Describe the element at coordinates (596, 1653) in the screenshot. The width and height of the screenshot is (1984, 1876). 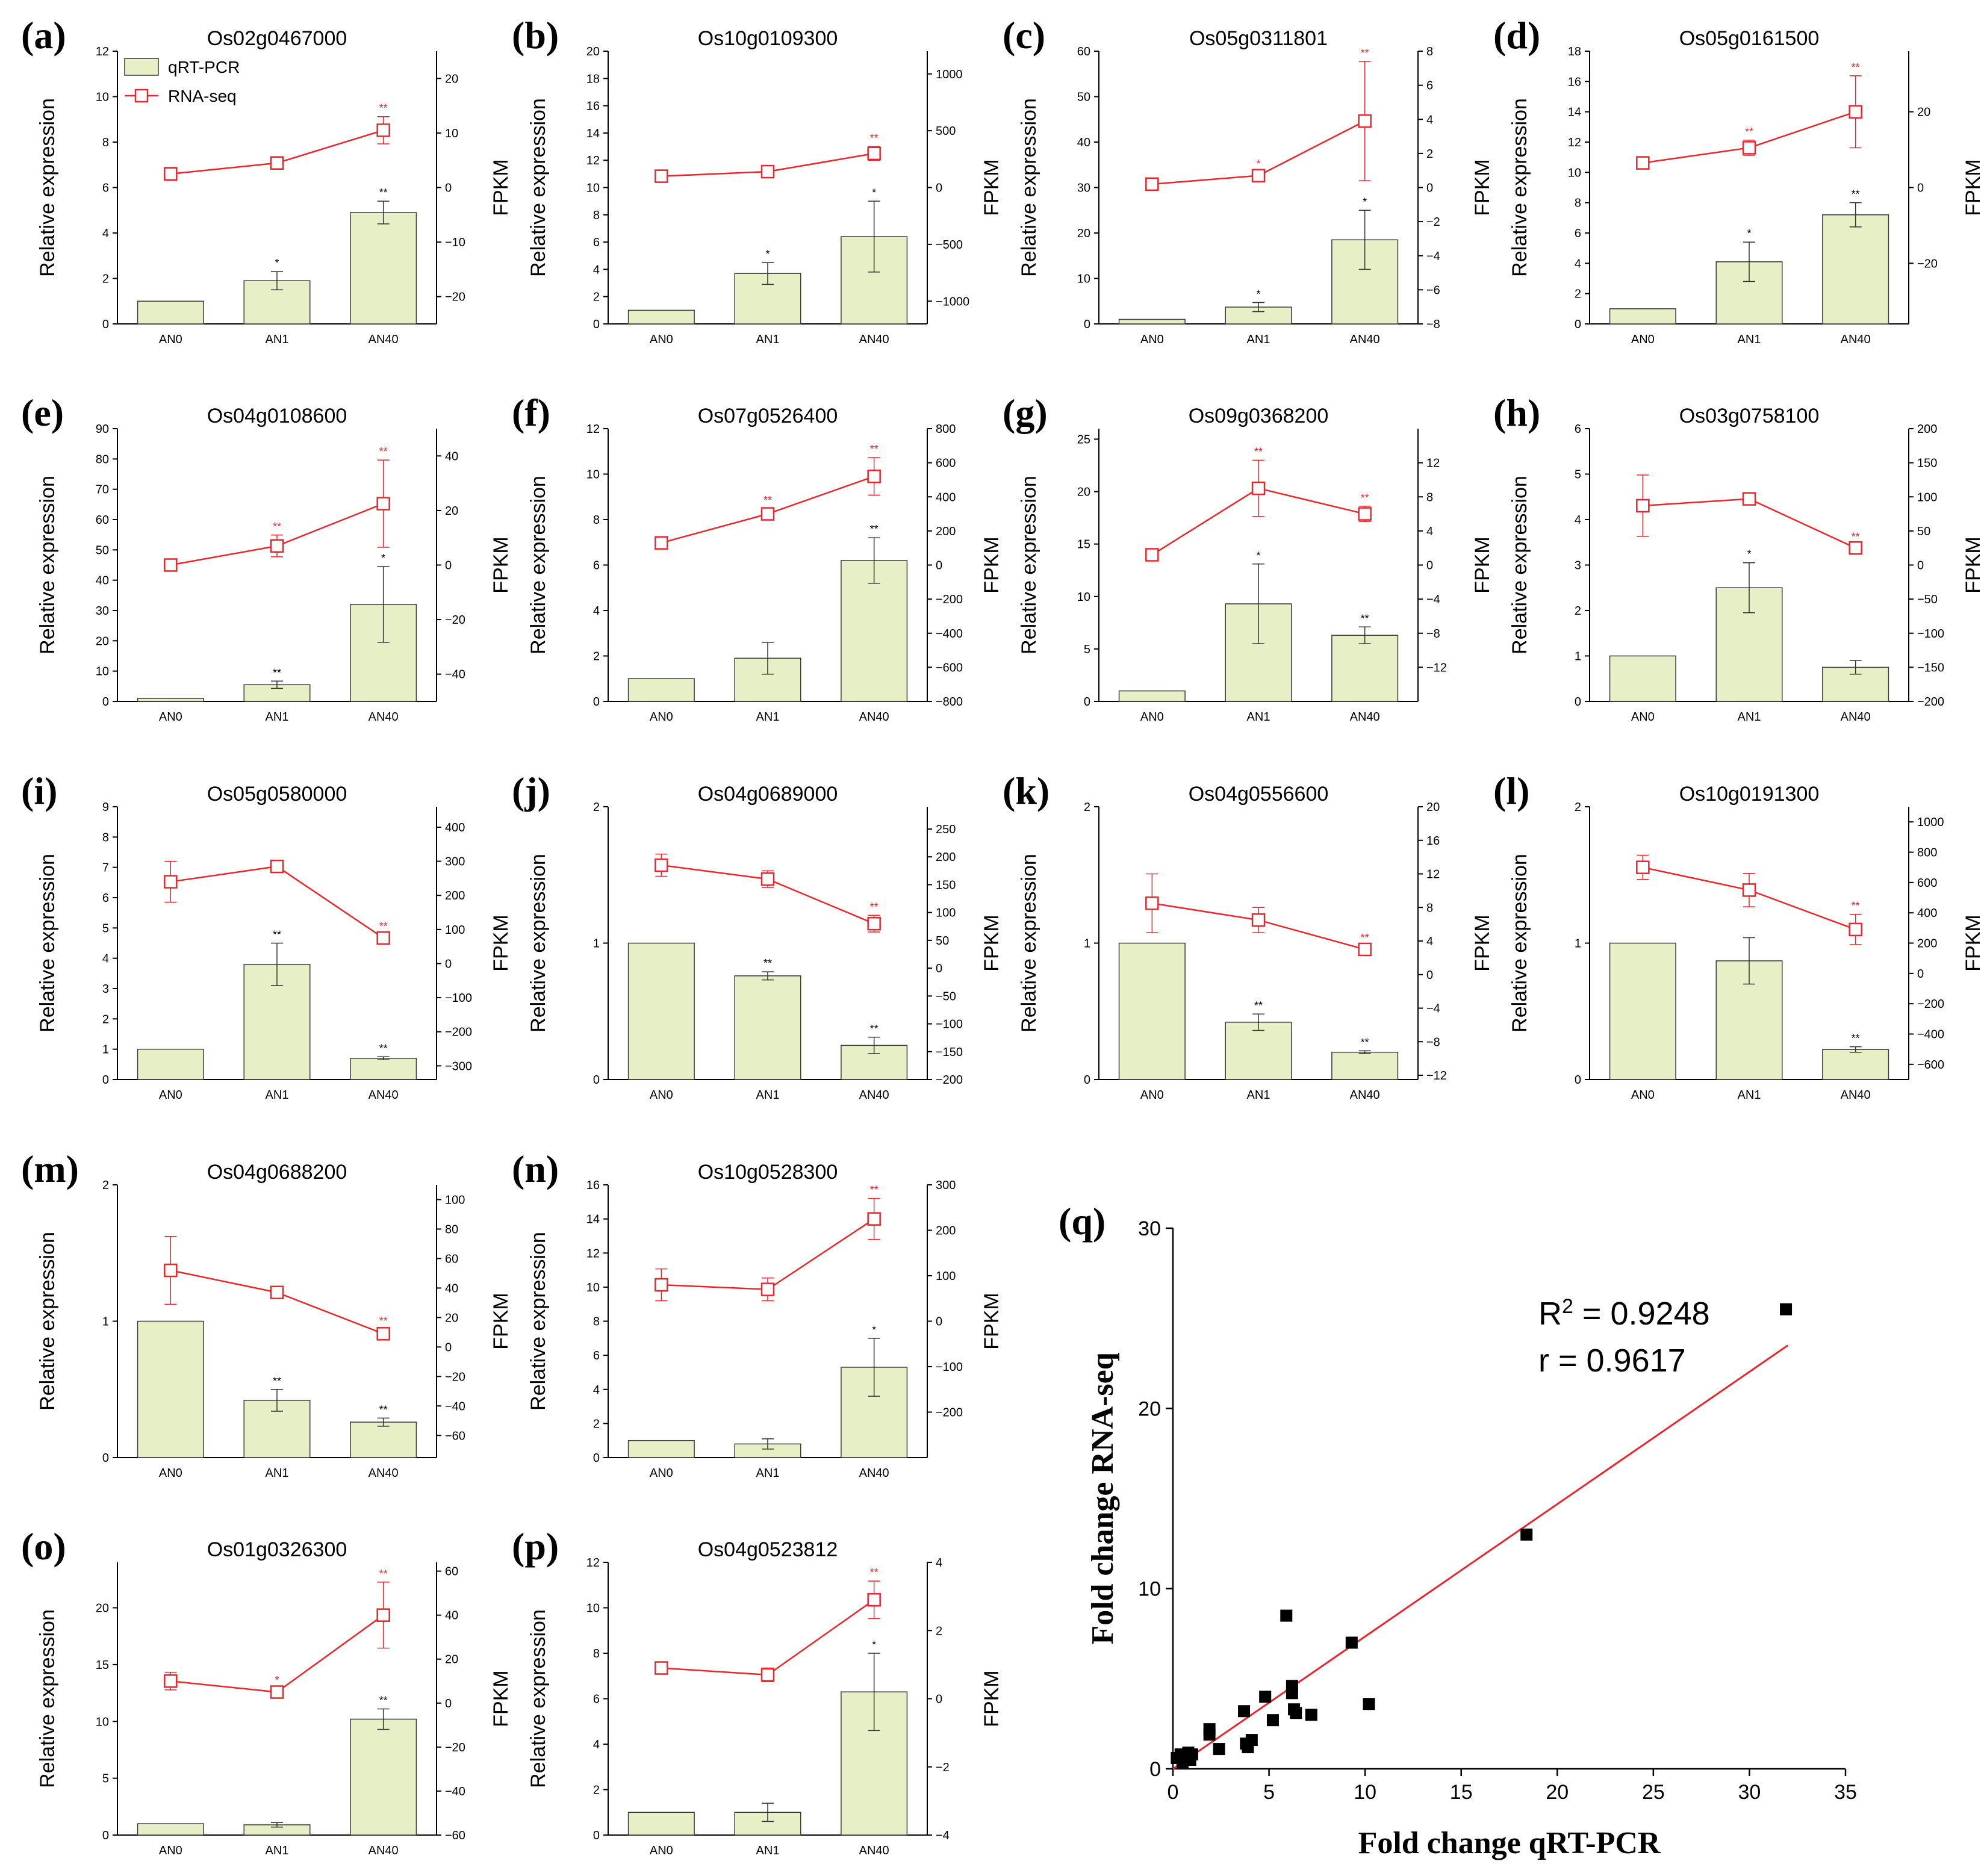
I see `left-tick-label: 8` at that location.